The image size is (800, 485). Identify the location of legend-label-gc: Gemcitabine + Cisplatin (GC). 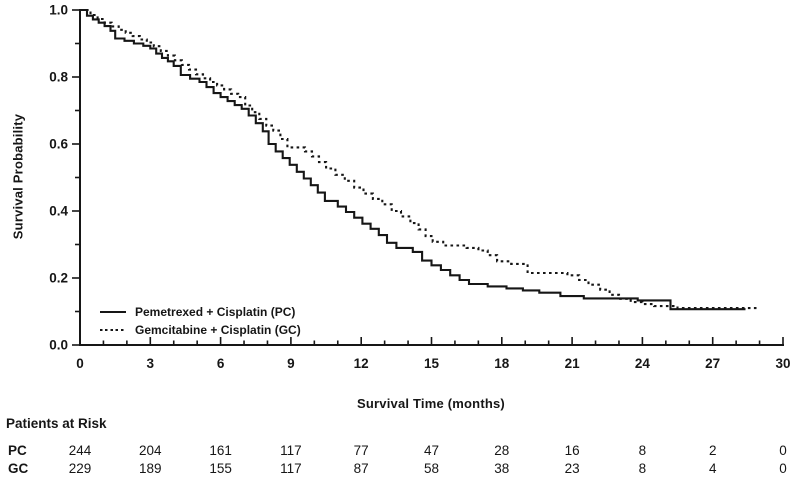
(218, 330).